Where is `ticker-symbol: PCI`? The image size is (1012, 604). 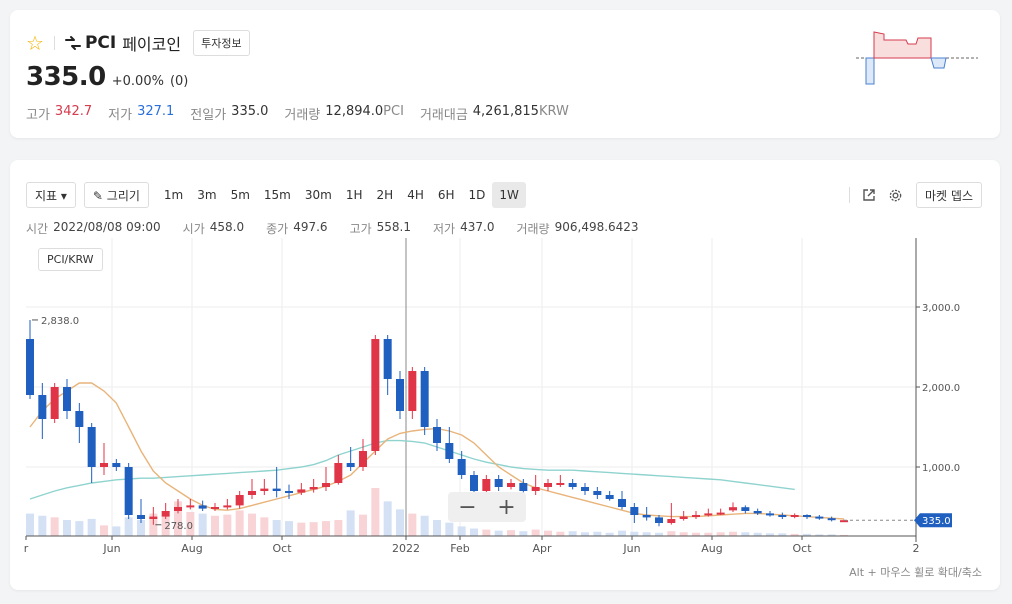
ticker-symbol: PCI is located at coordinates (100, 43).